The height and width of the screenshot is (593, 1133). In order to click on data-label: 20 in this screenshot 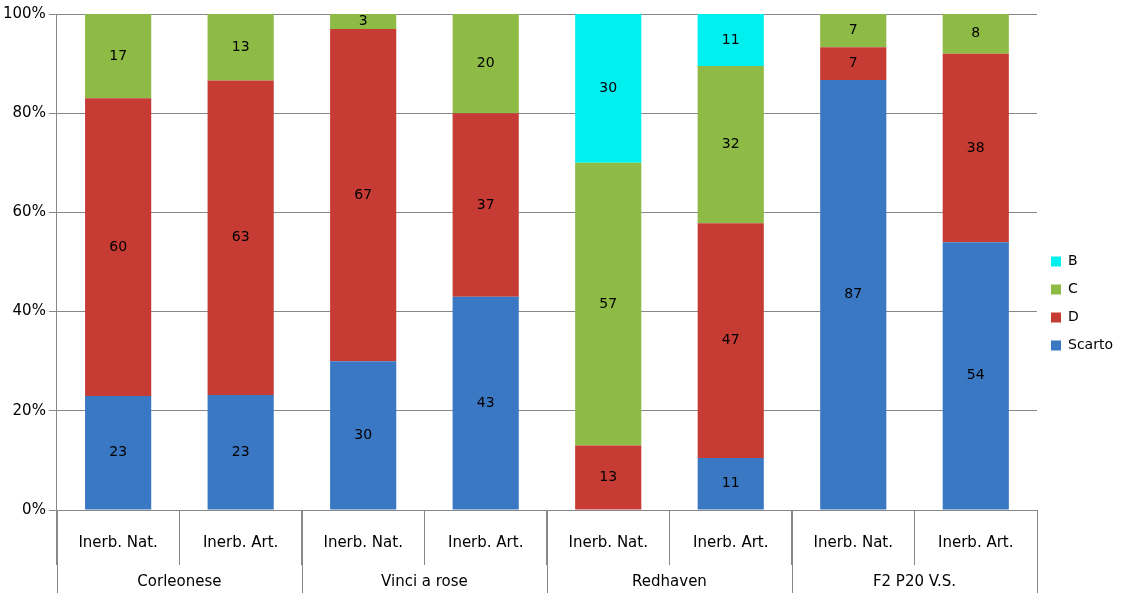, I will do `click(485, 62)`.